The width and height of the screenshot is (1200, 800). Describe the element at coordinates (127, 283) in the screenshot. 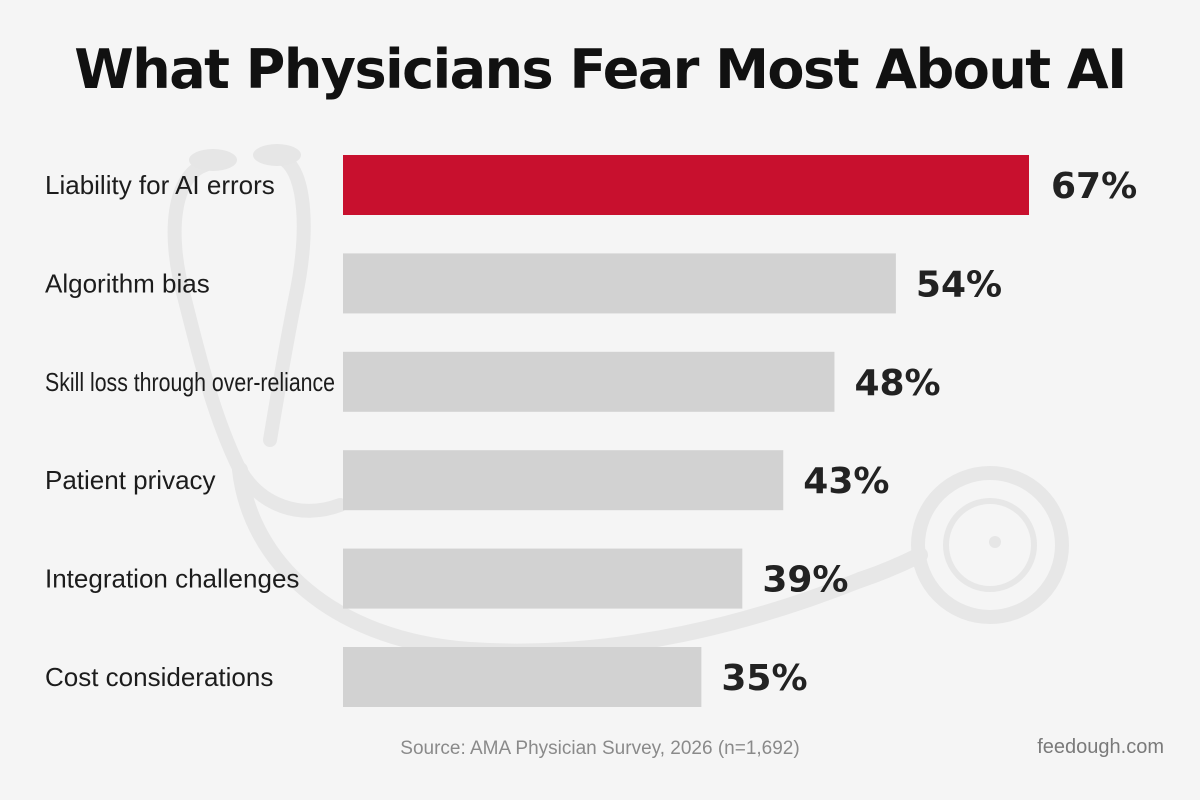

I see `category-label: Algorithm bias` at that location.